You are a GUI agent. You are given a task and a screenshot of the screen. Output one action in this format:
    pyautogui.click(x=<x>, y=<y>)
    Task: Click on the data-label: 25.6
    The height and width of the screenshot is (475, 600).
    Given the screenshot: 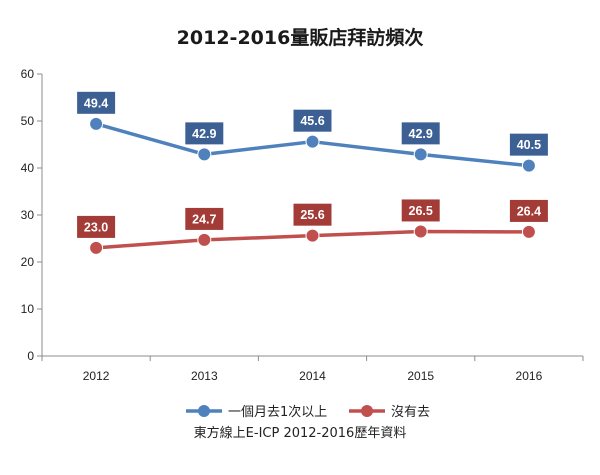 What is the action you would take?
    pyautogui.click(x=312, y=215)
    